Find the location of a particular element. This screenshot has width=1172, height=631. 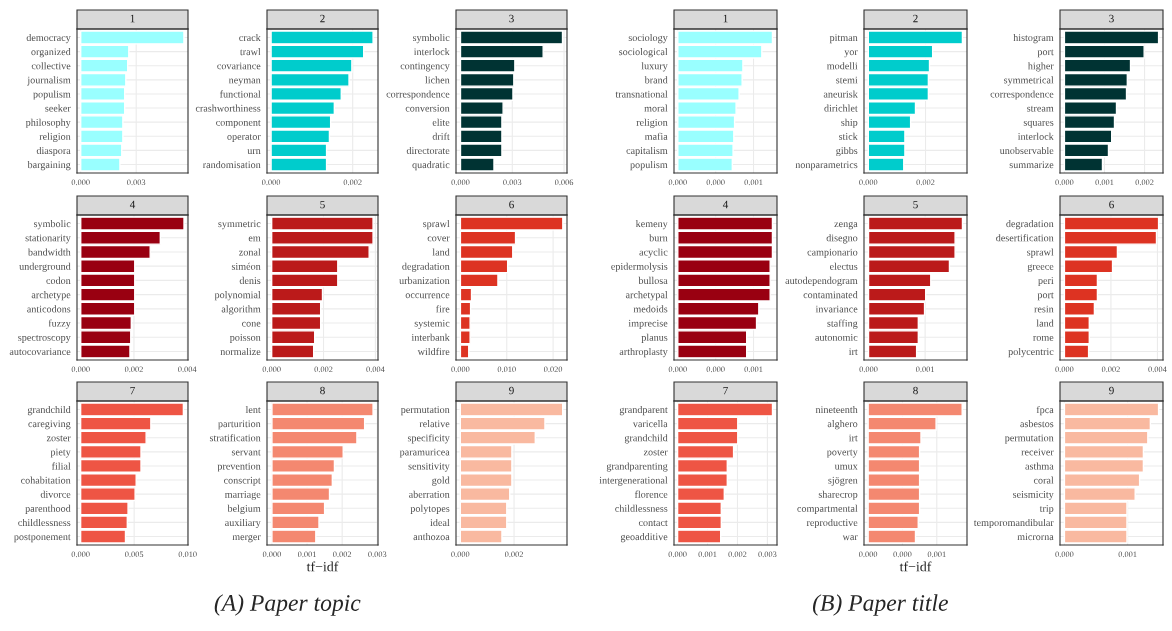

y-tick-label: poisson is located at coordinates (245, 338).